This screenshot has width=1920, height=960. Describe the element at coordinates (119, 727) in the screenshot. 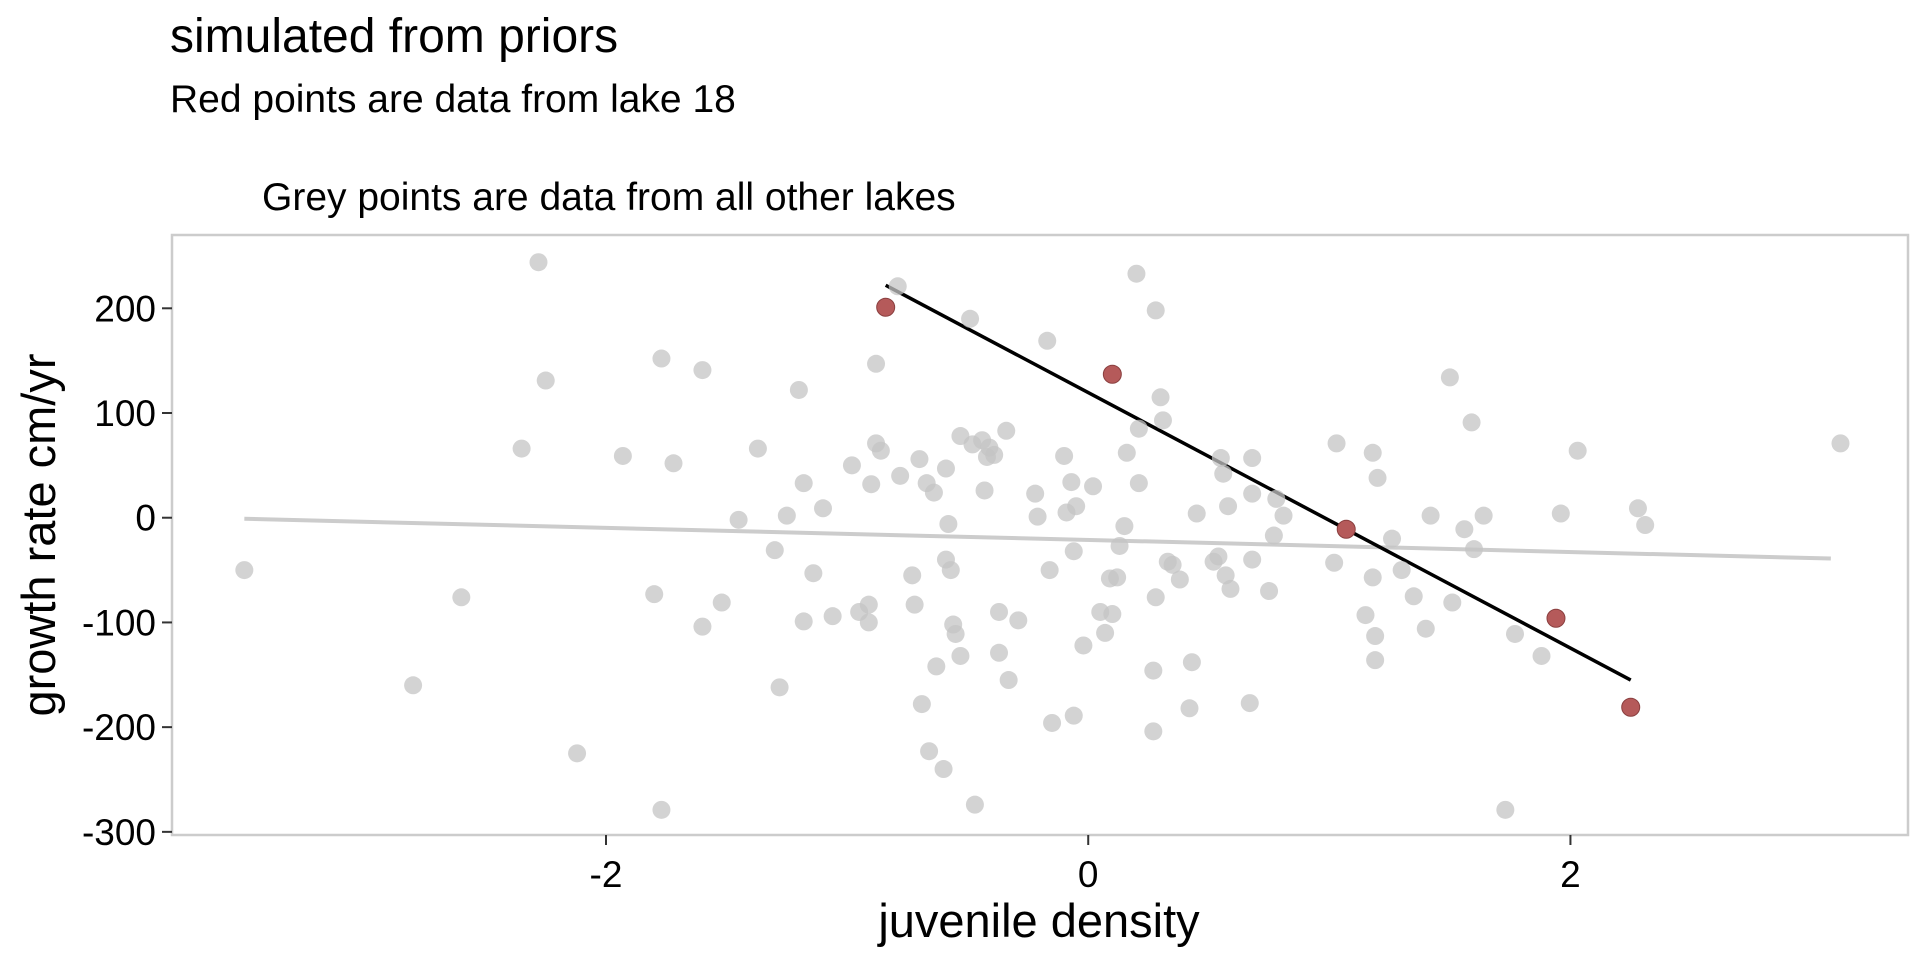

I see `y-tick-label: -200` at that location.